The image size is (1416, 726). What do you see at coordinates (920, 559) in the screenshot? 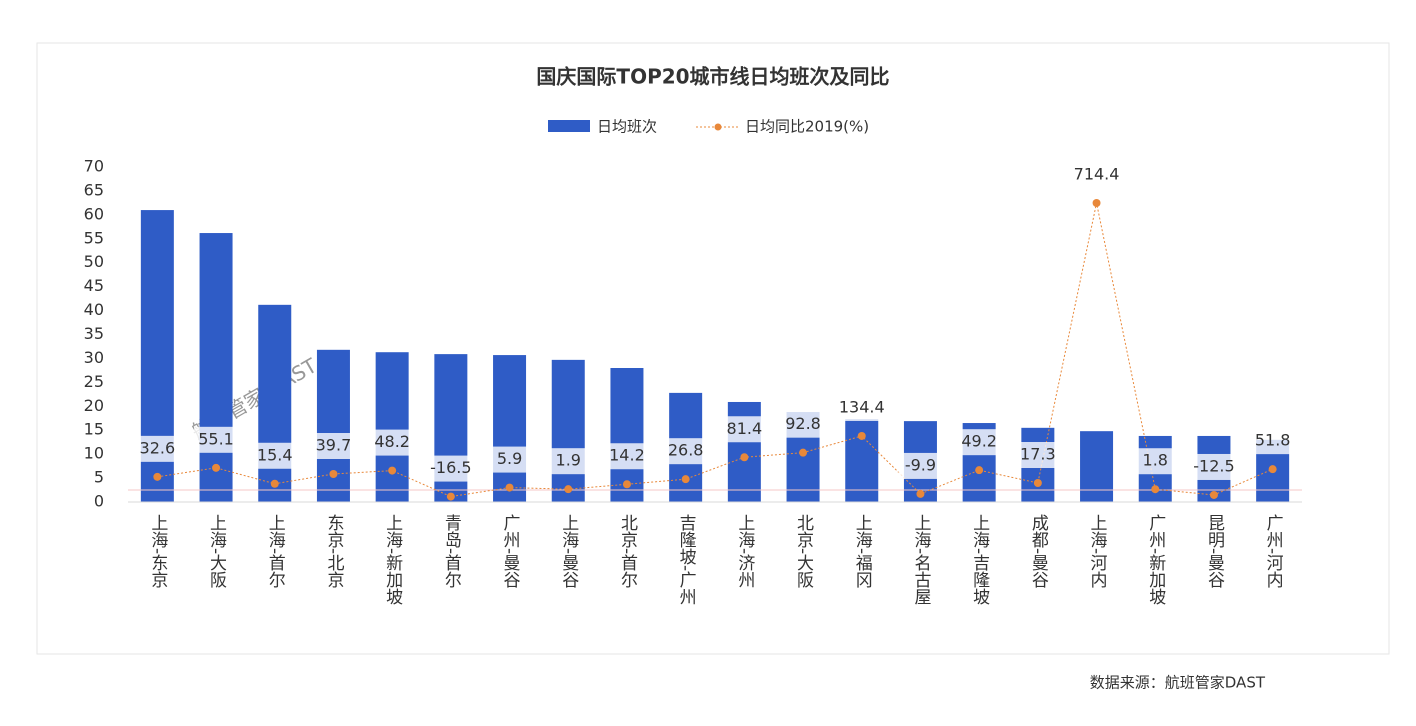
I see `x-tick-label: 上海-名古屋` at bounding box center [920, 559].